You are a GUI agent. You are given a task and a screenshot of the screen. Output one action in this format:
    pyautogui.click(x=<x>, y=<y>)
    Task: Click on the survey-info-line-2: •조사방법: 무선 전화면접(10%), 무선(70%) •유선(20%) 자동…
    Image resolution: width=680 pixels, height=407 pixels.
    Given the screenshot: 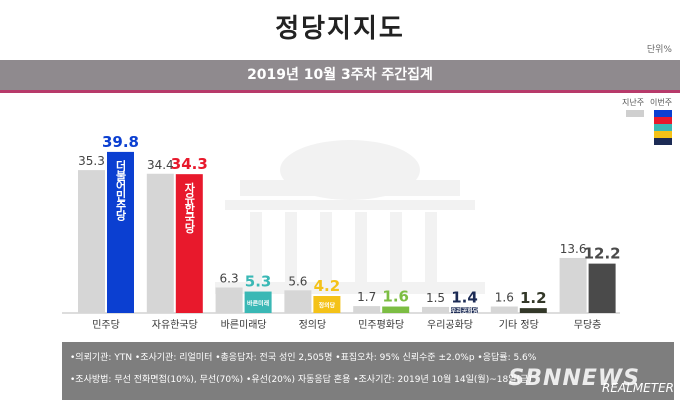 What is the action you would take?
    pyautogui.click(x=301, y=380)
    